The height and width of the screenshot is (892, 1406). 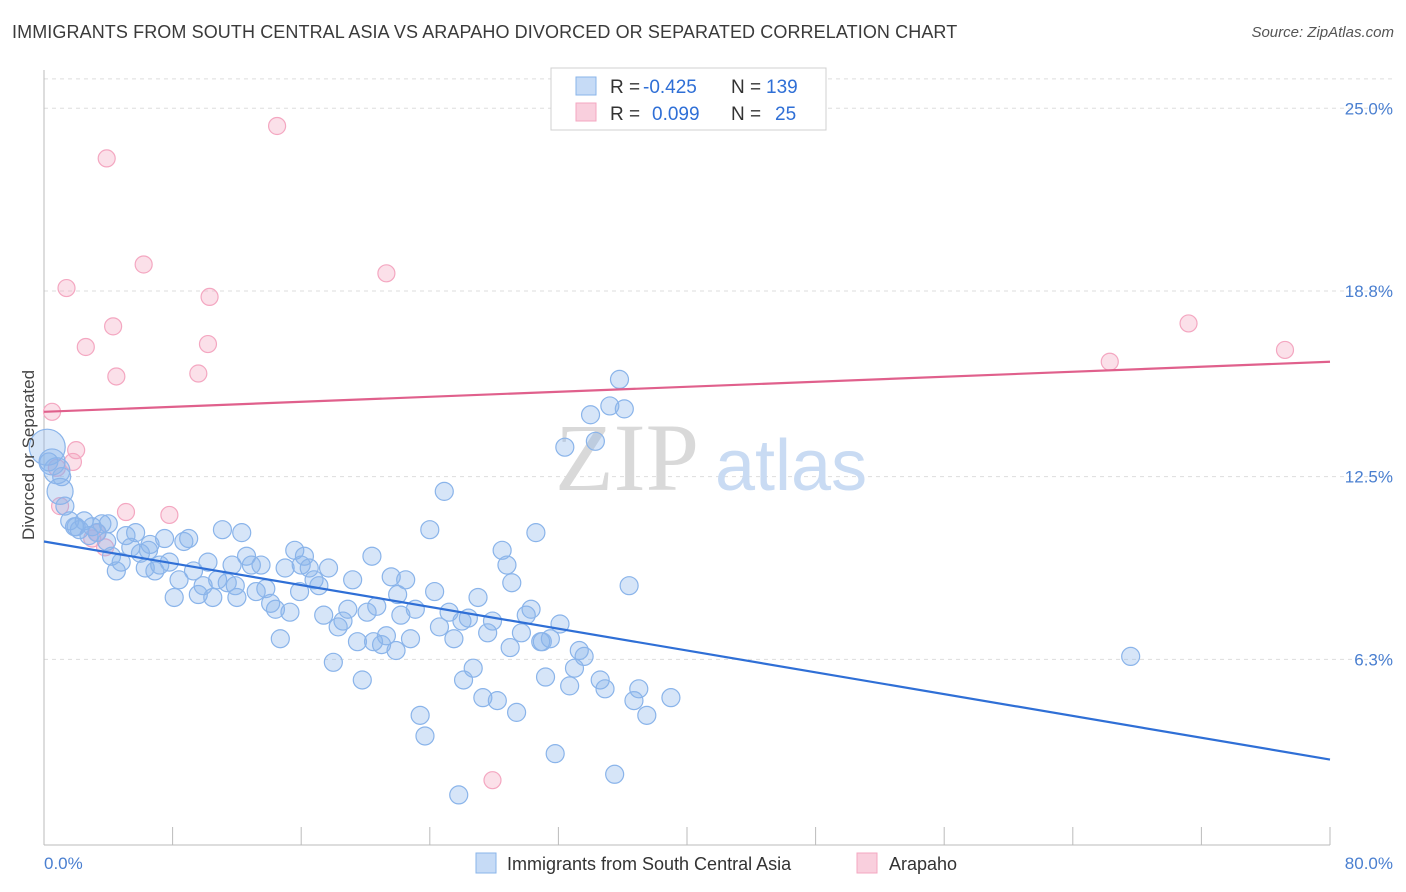 I want to click on x-tick-label-max: 80.0%, so click(x=1369, y=863).